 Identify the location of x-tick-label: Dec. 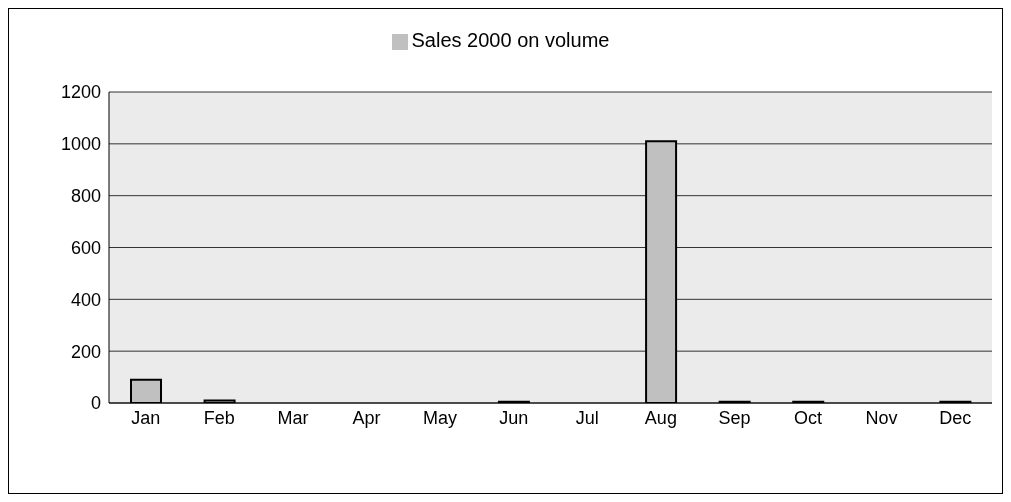
(955, 417).